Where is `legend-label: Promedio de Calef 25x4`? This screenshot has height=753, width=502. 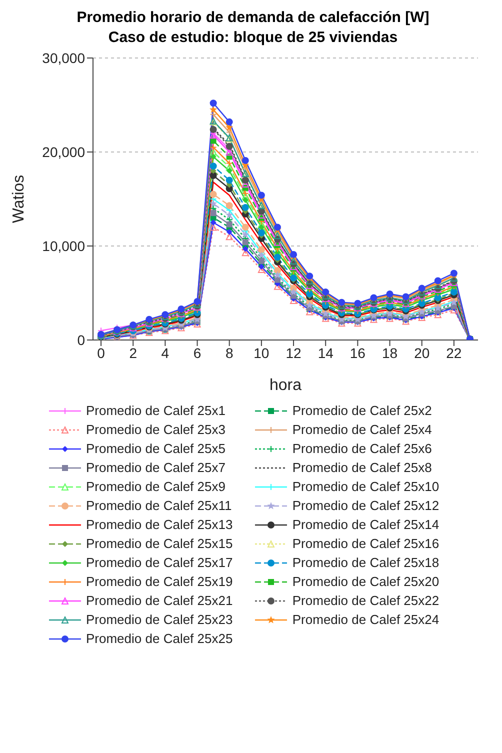
legend-label: Promedio de Calef 25x4 is located at coordinates (362, 429).